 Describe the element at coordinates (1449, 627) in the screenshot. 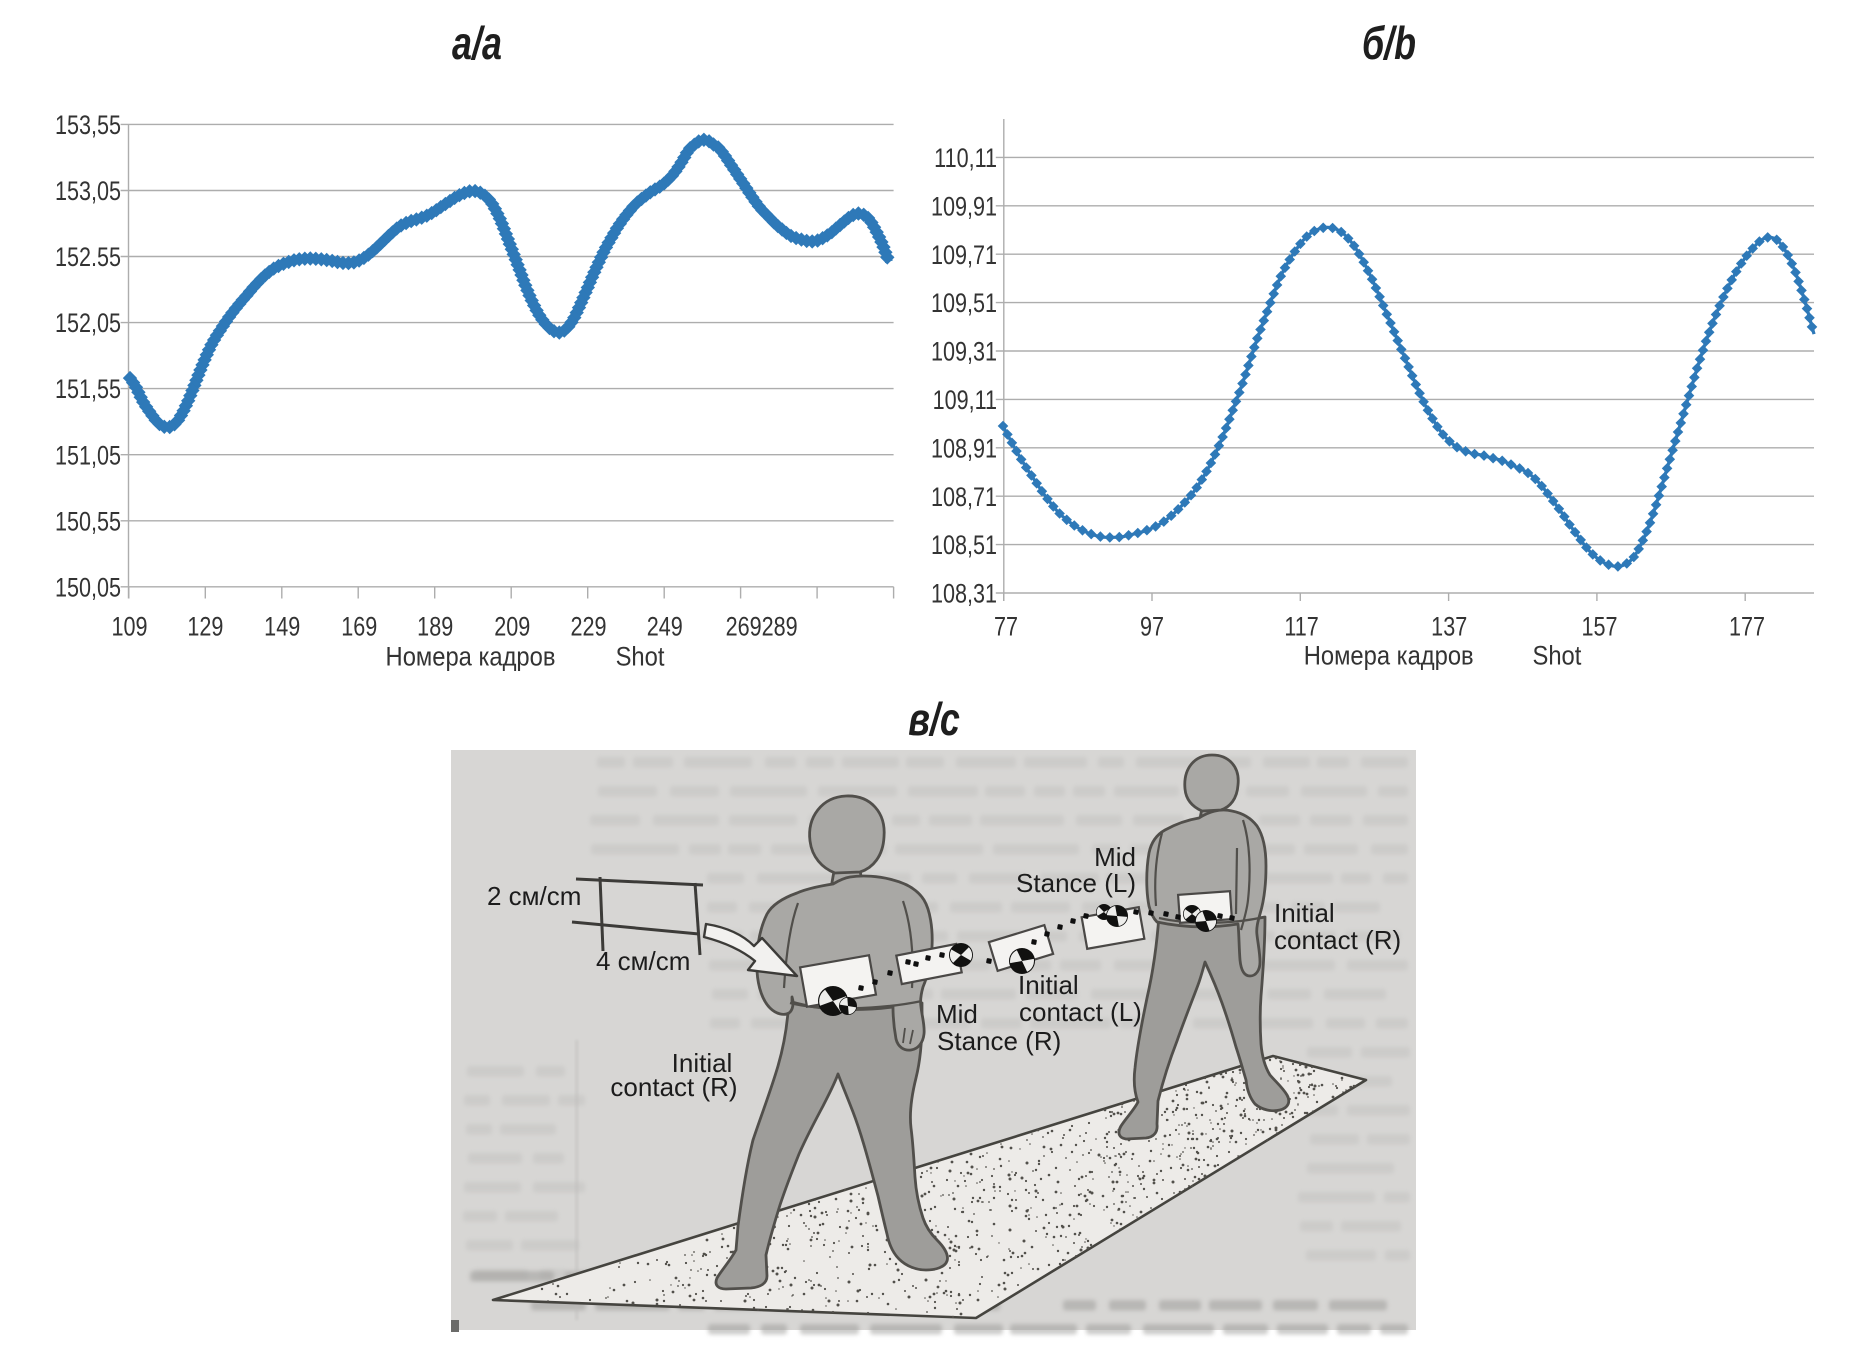

I see `svg-text: 137` at that location.